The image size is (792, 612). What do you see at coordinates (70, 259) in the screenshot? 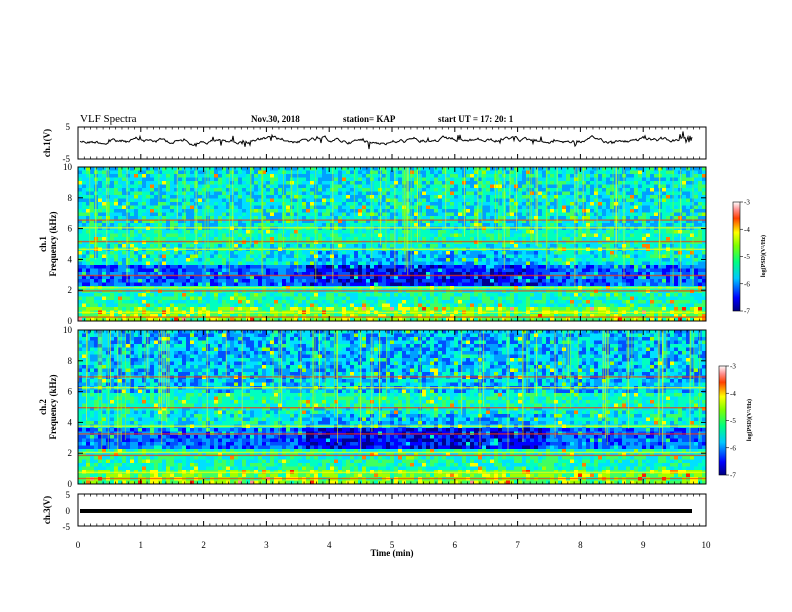
I see `ch1-spectrogram-ytick-label: 4` at bounding box center [70, 259].